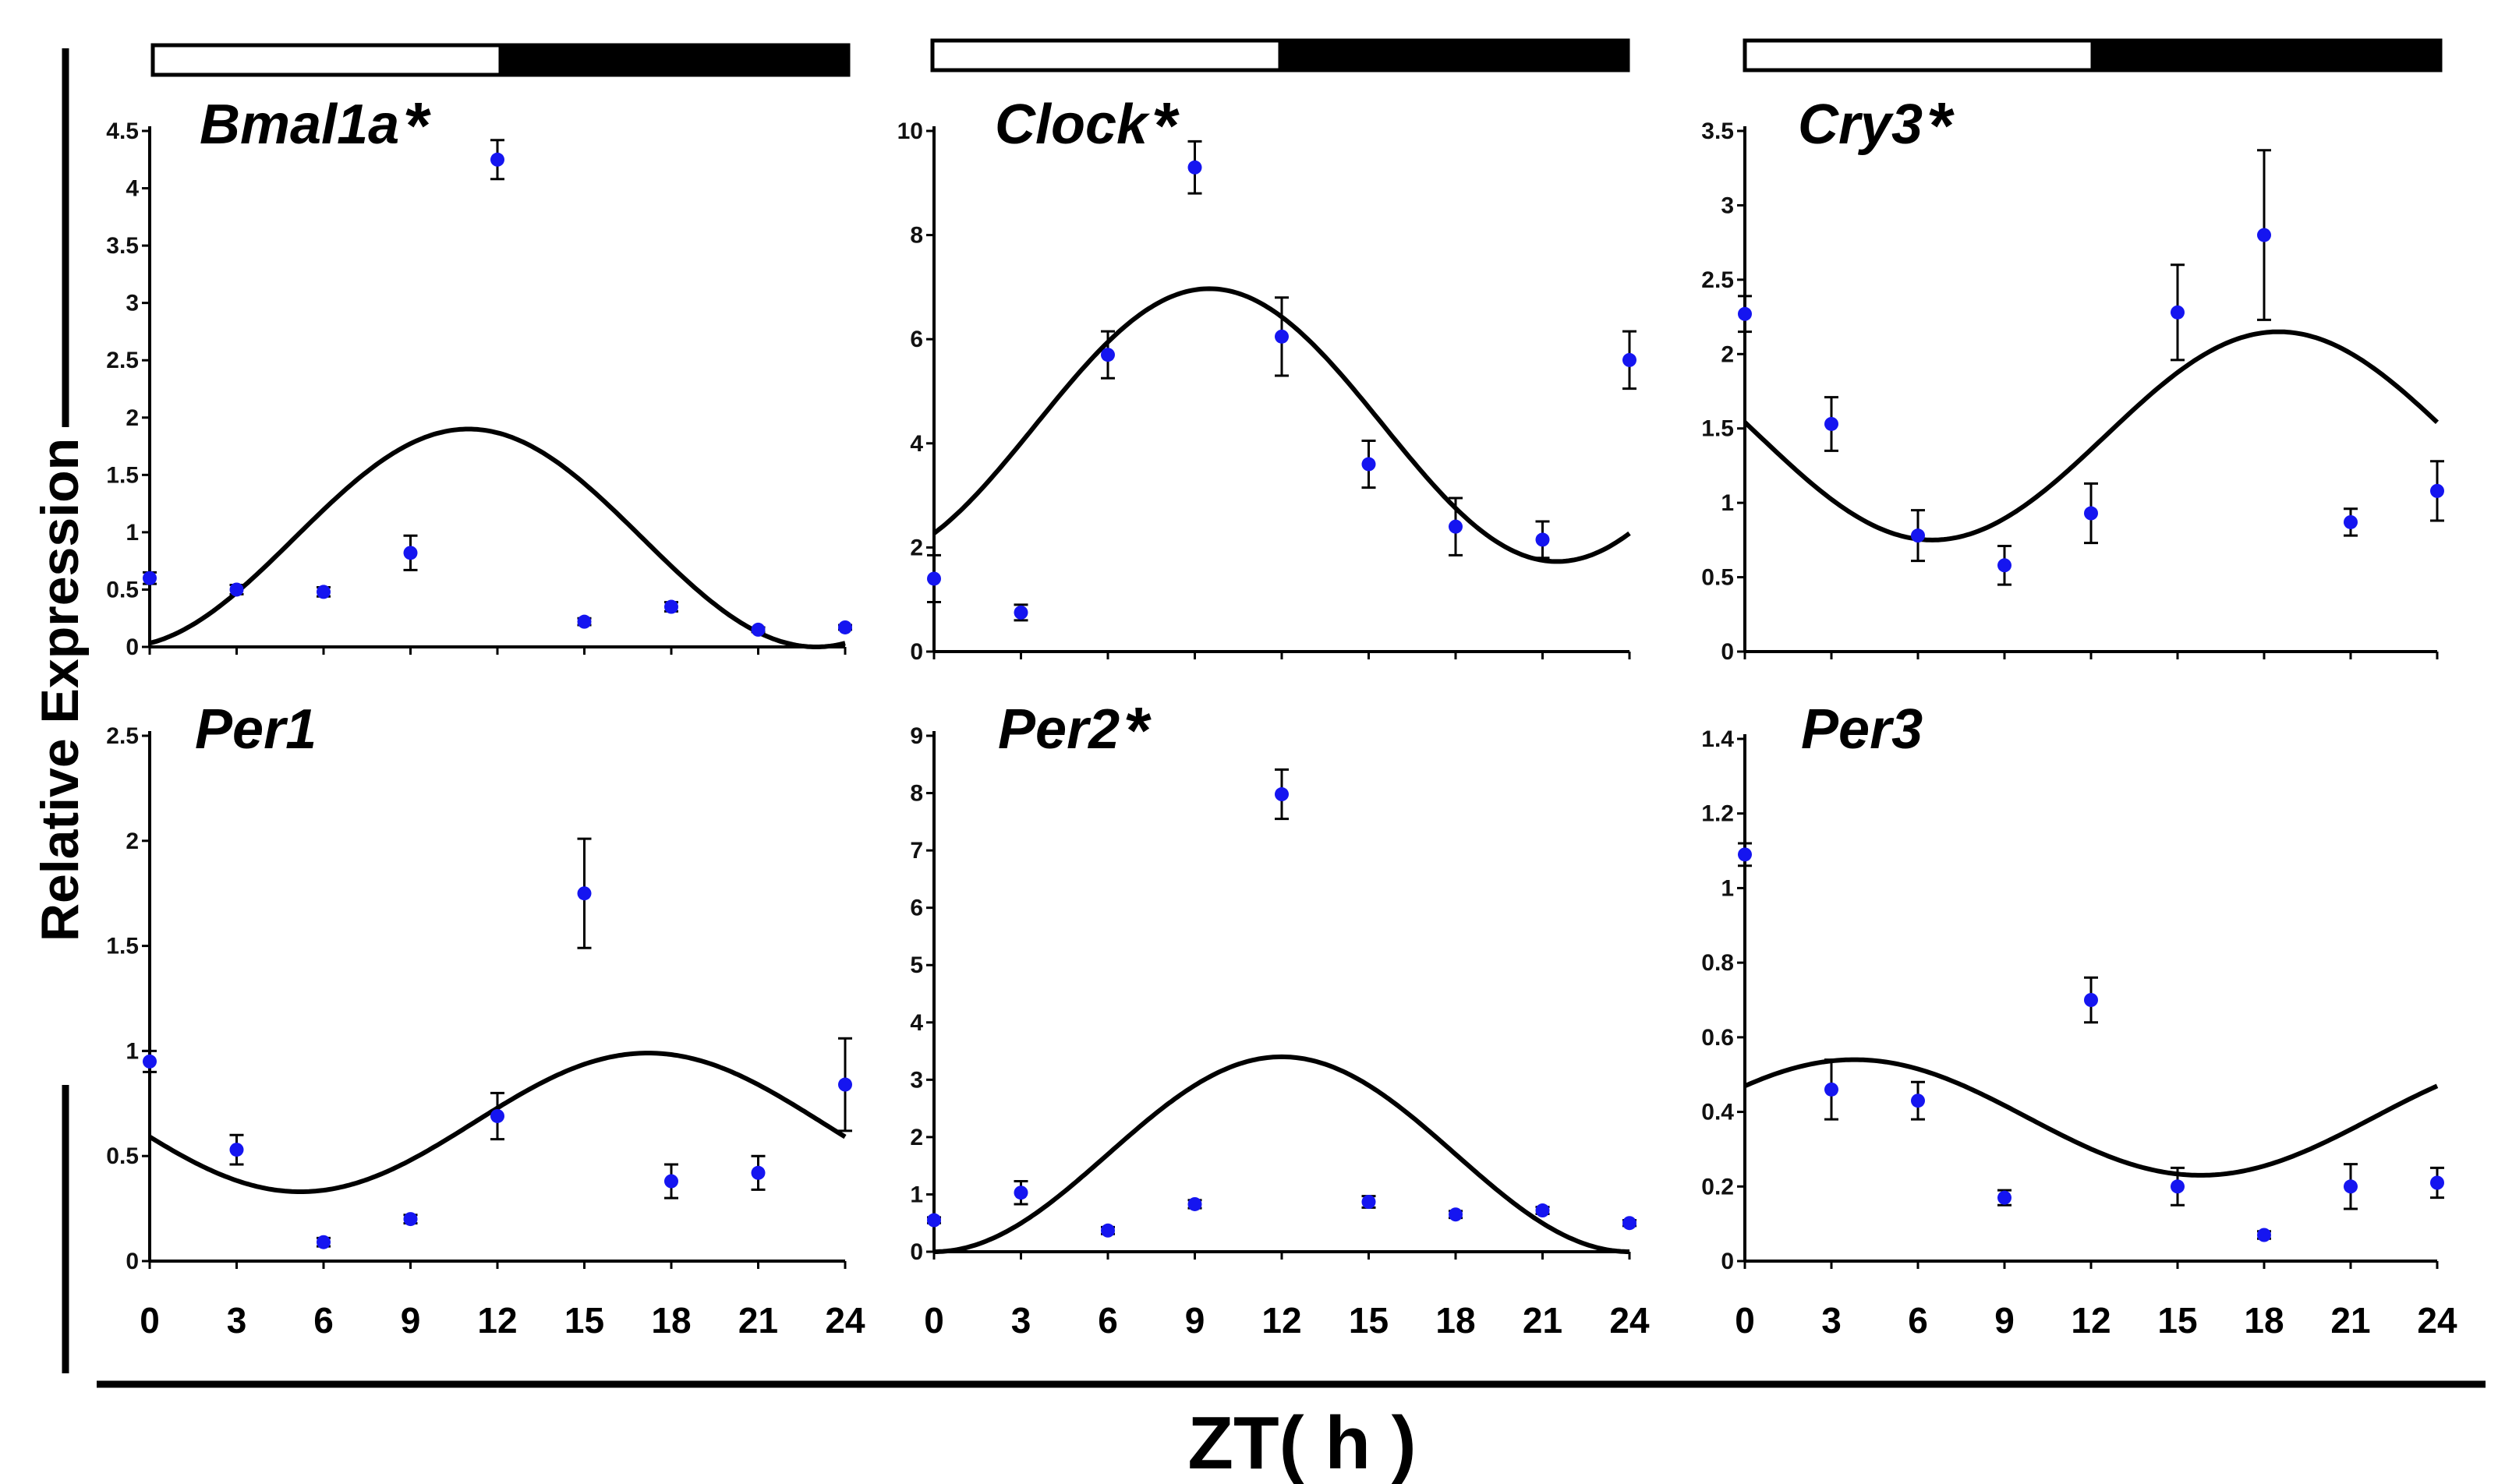 The height and width of the screenshot is (1484, 2498). Describe the element at coordinates (1717, 963) in the screenshot. I see `y-tick-label: 0.8` at that location.